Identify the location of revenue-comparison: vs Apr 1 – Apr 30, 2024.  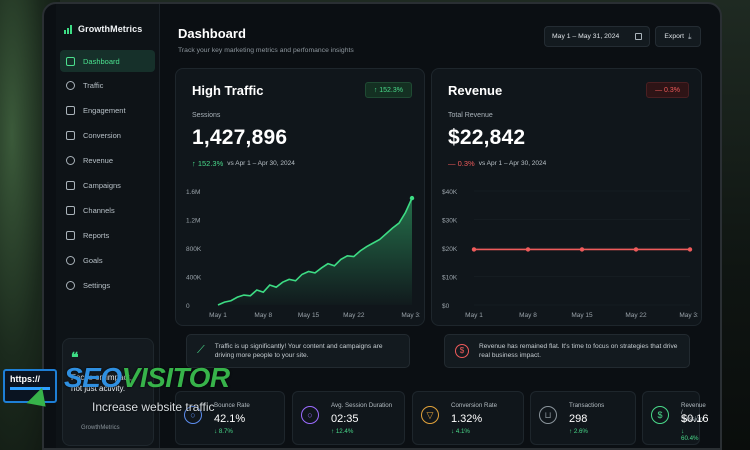
(512, 163).